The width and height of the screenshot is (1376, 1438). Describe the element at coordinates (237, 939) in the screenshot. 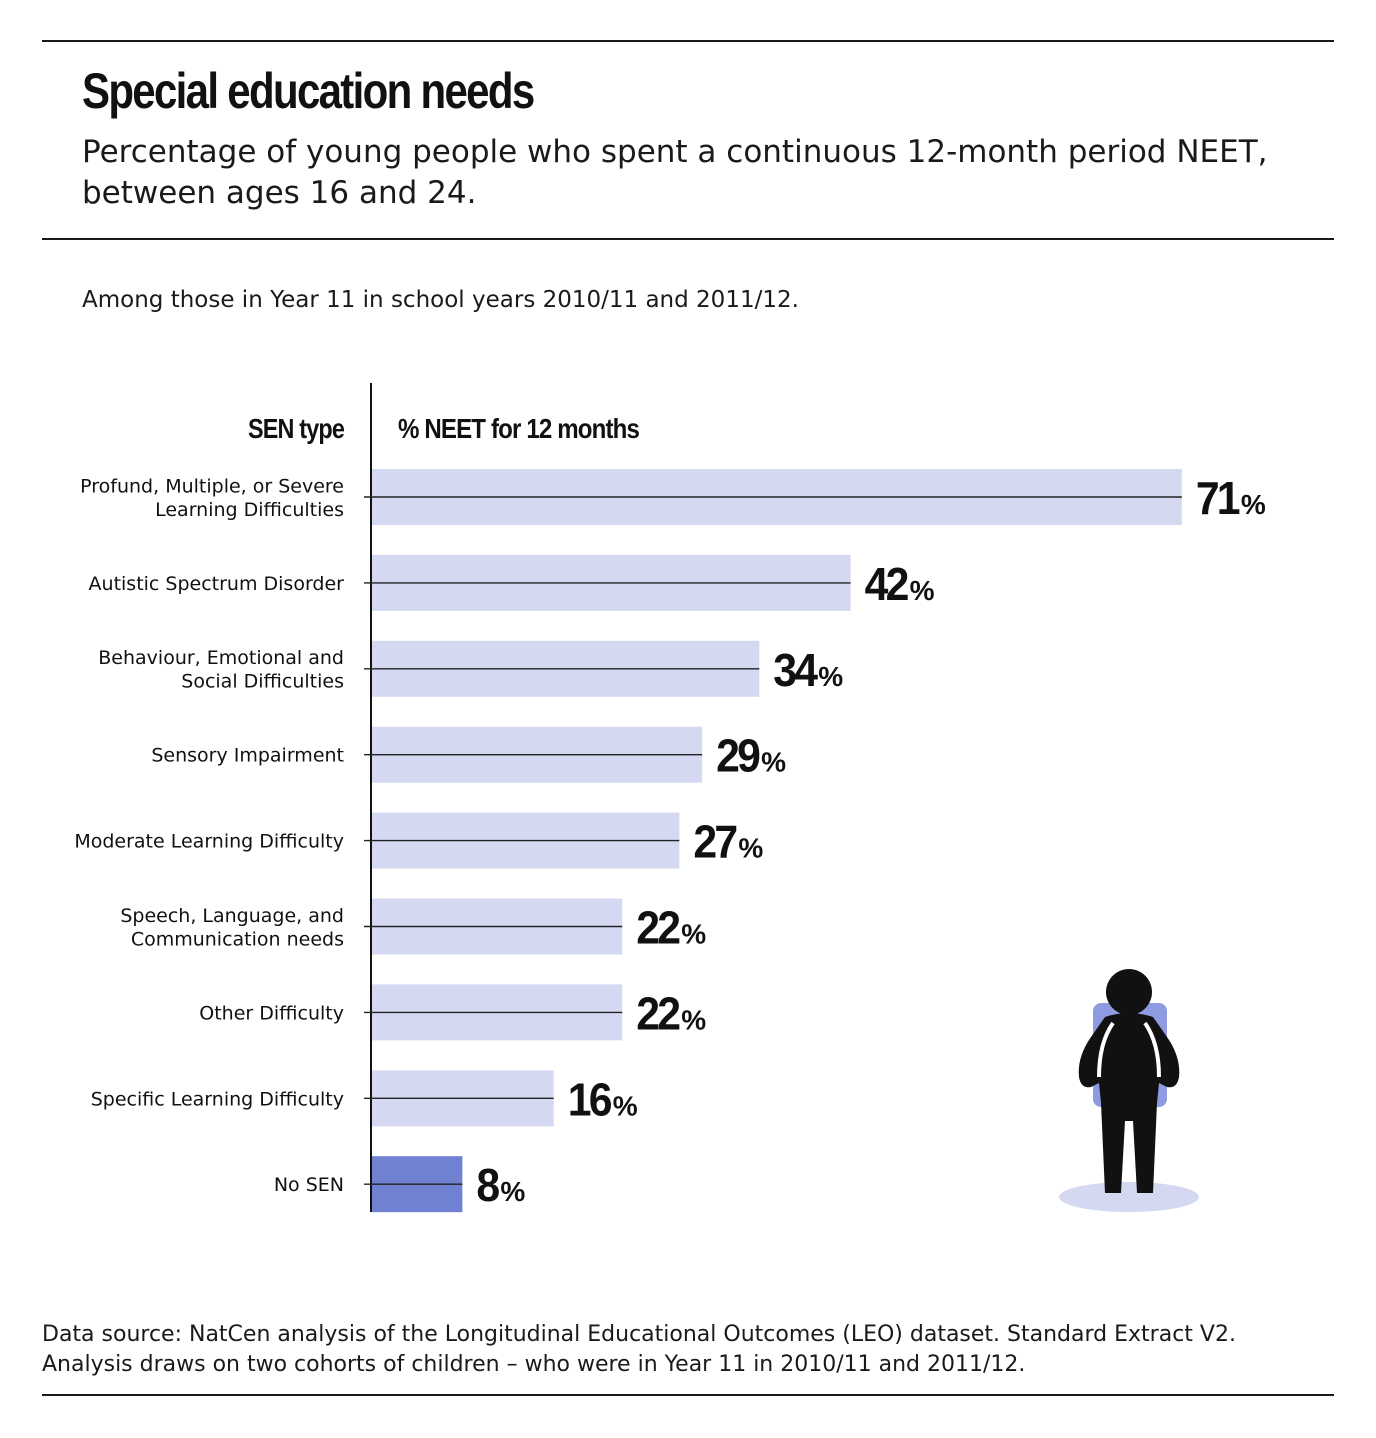

I see `category-label: Communication needs` at that location.